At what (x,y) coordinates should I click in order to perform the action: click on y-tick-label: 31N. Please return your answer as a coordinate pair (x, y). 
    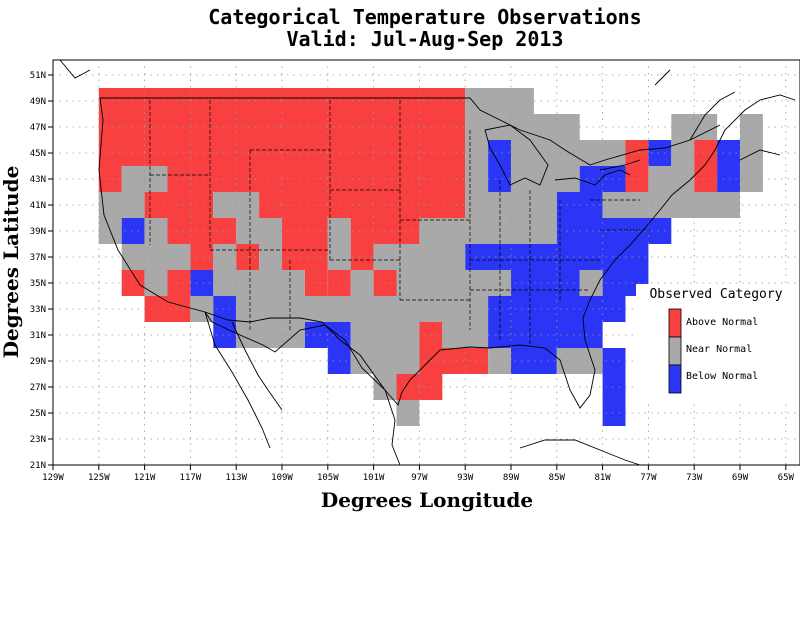
    Looking at the image, I should click on (38, 336).